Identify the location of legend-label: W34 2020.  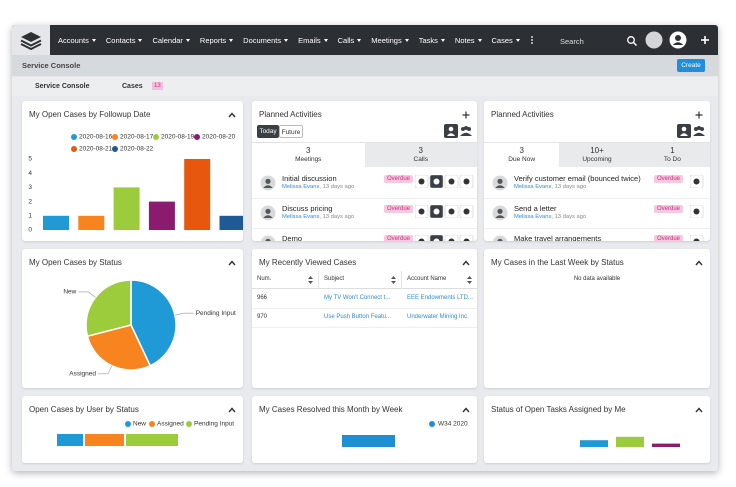
(453, 424).